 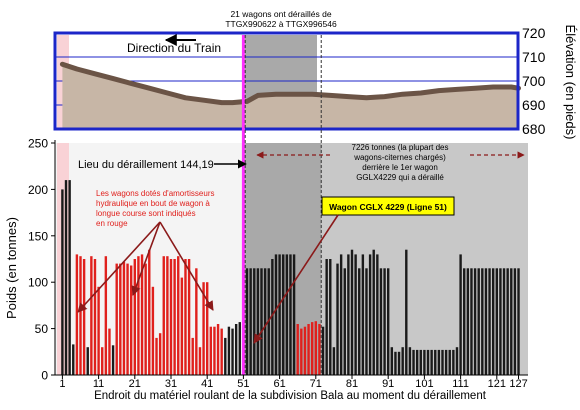 I want to click on callout-label: Wagon CGLX 4229 (Ligne 51), so click(x=388, y=207).